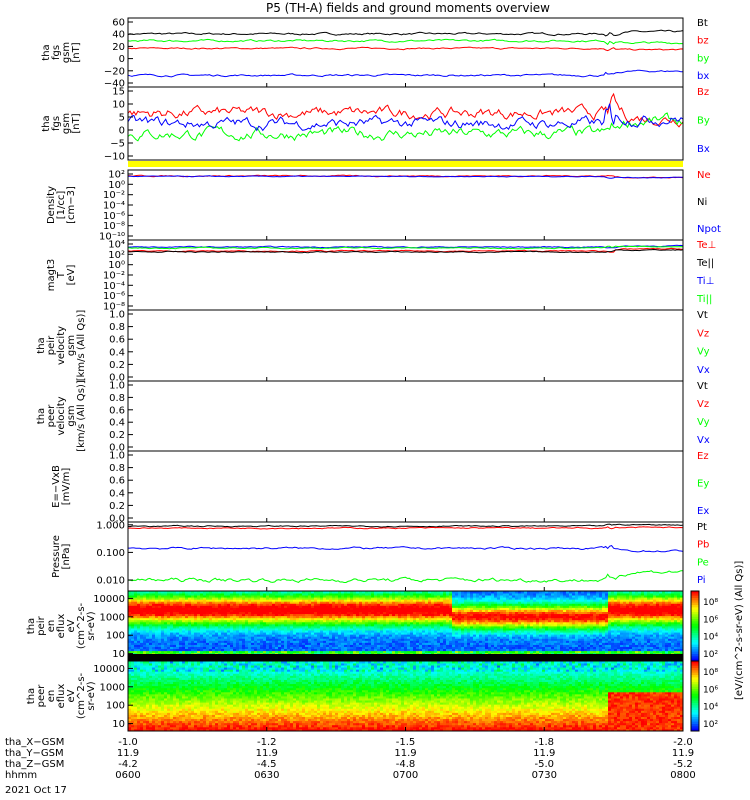 The width and height of the screenshot is (750, 800). What do you see at coordinates (81, 346) in the screenshot?
I see `y-axis-label: [km/s (All Qs)]` at bounding box center [81, 346].